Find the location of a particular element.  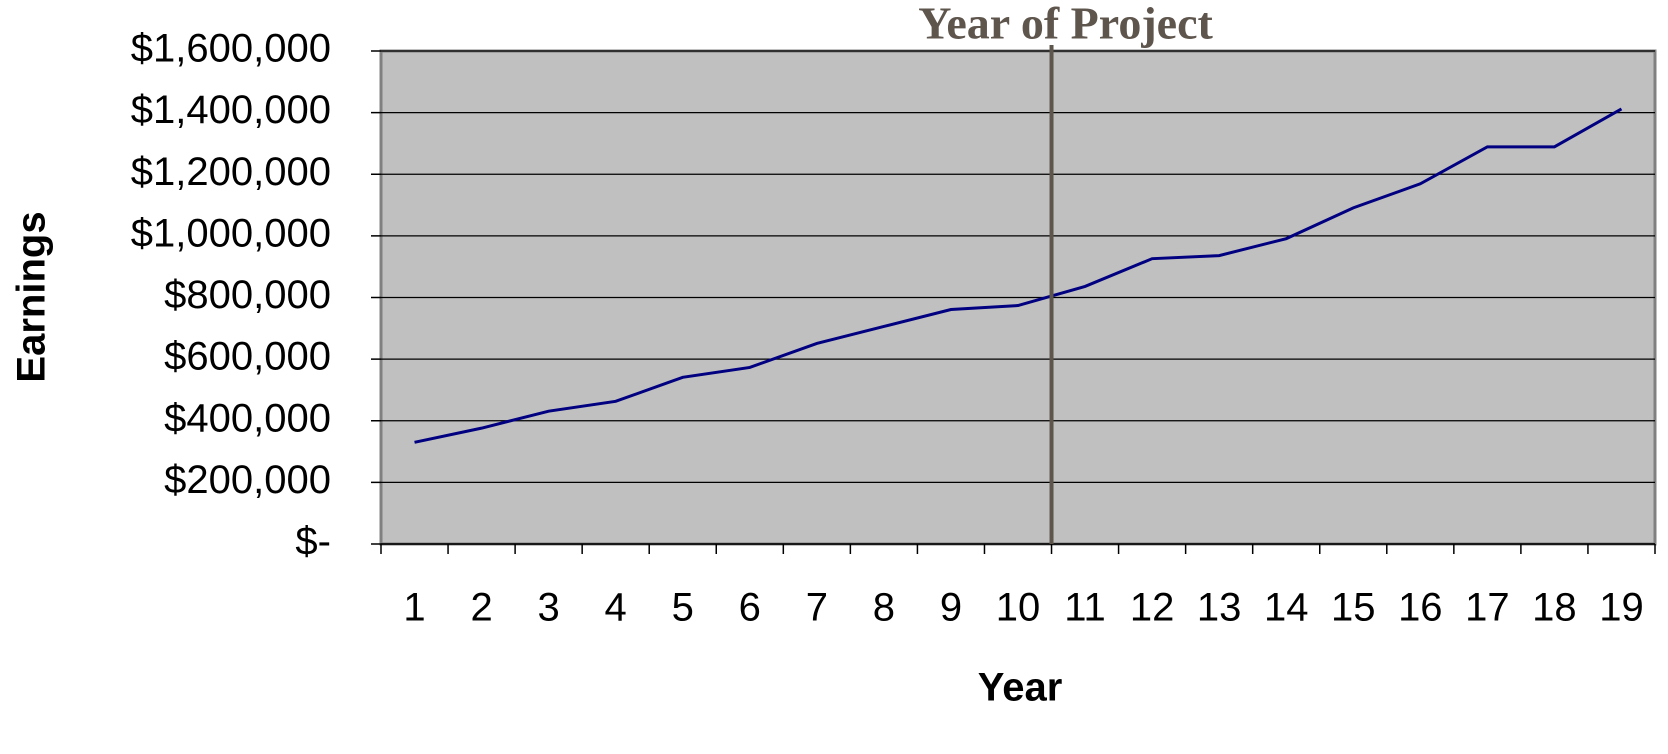

x-tick-label: 15 is located at coordinates (1353, 608).